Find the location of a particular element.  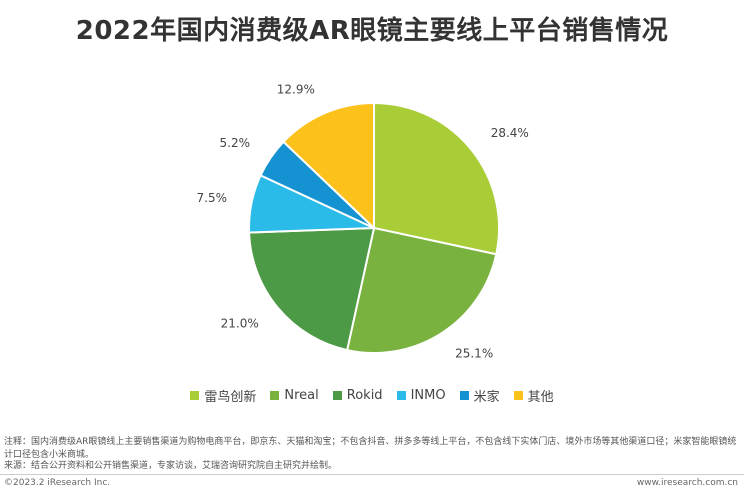

legend-label: 雷鸟创新 is located at coordinates (230, 397).